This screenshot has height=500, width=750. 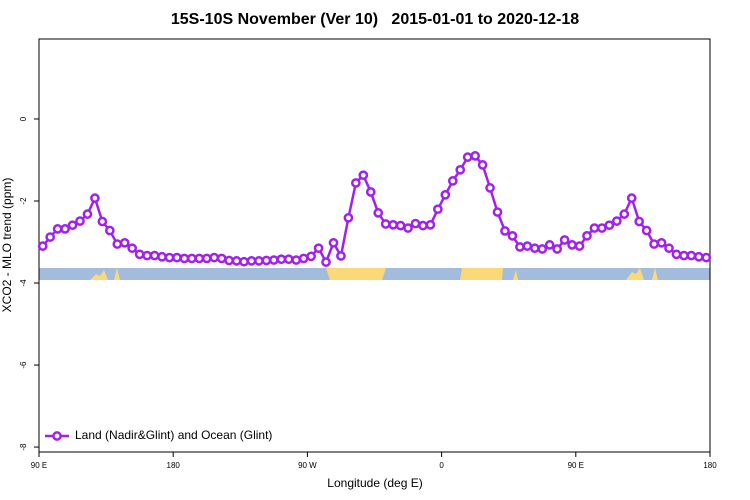 What do you see at coordinates (173, 435) in the screenshot?
I see `legend-label: Land (Nadir&Glint) and Ocean (Glint)` at bounding box center [173, 435].